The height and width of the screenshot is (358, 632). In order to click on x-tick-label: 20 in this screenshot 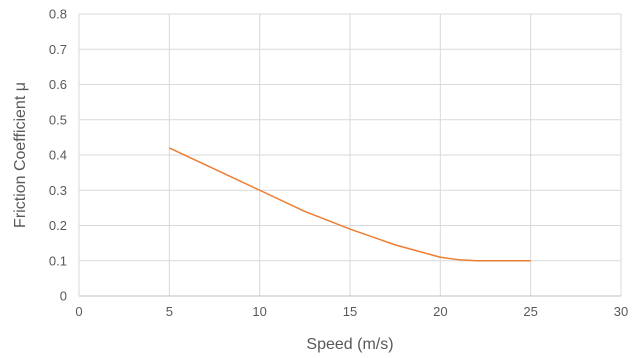, I will do `click(440, 311)`.